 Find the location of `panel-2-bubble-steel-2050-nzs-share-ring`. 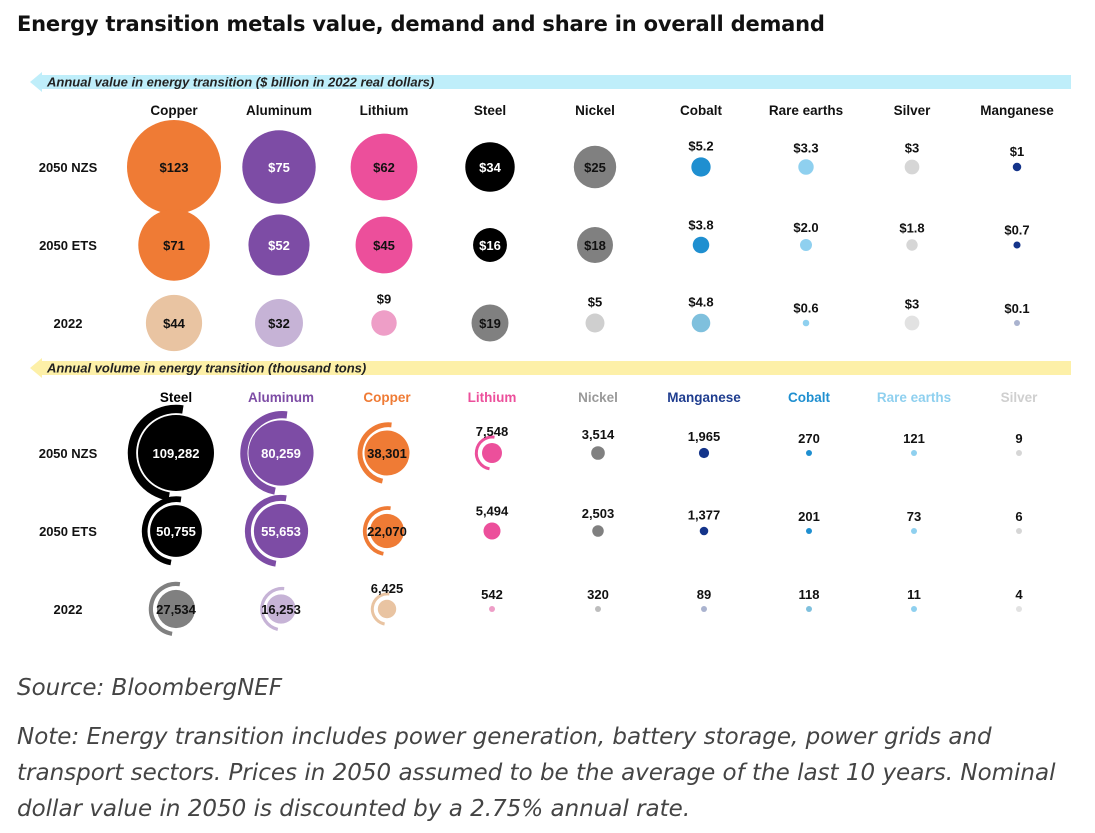

panel-2-bubble-steel-2050-nzs-share-ring is located at coordinates (155, 452).